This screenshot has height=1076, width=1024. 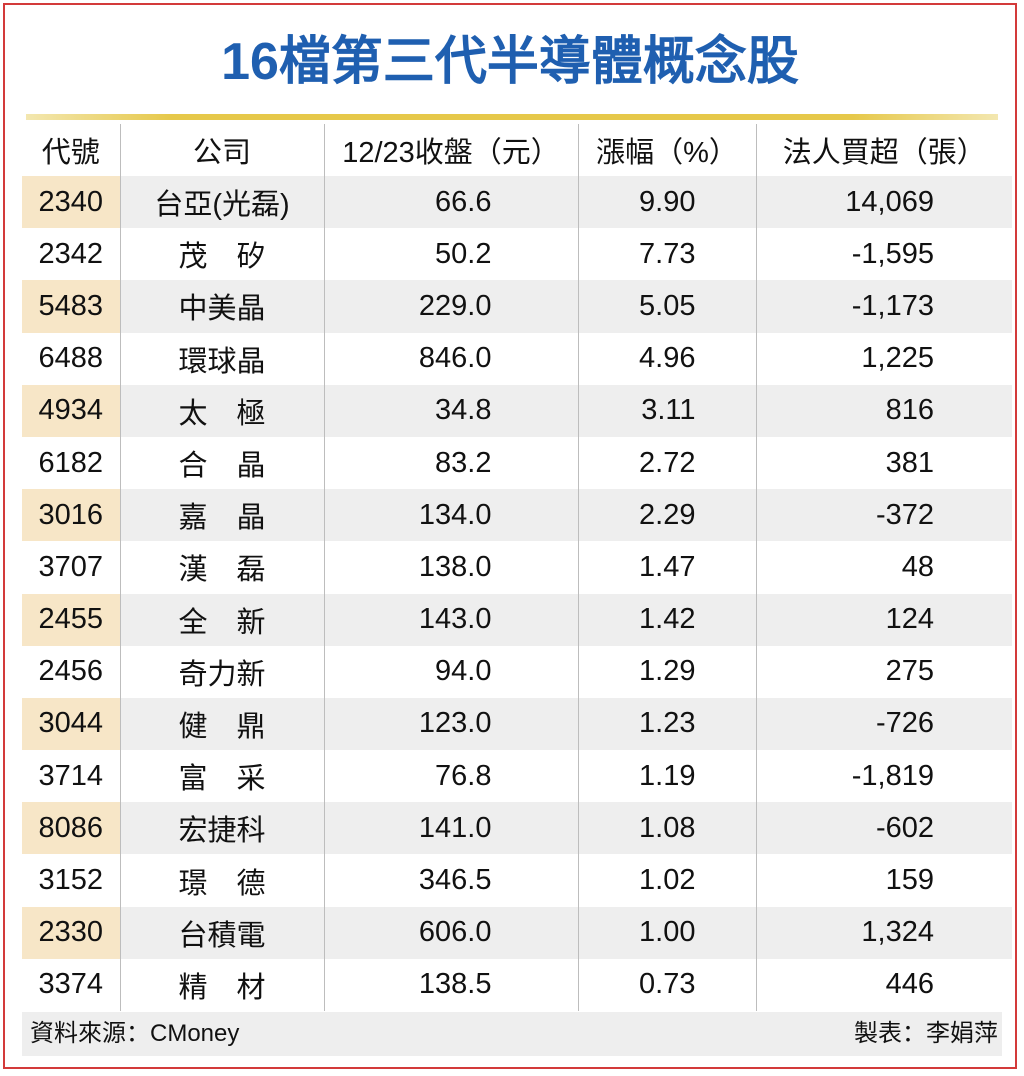 I want to click on table-row: 3707 漢 磊 138.0 1.47 48, so click(x=517, y=567).